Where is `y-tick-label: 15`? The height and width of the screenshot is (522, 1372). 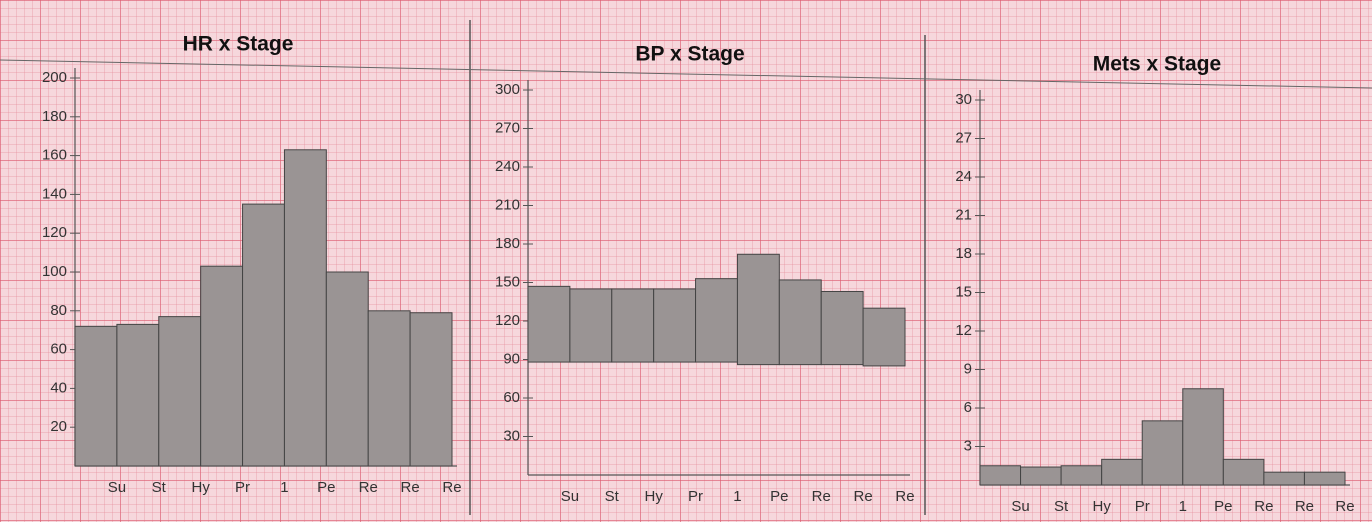
y-tick-label: 15 is located at coordinates (963, 291).